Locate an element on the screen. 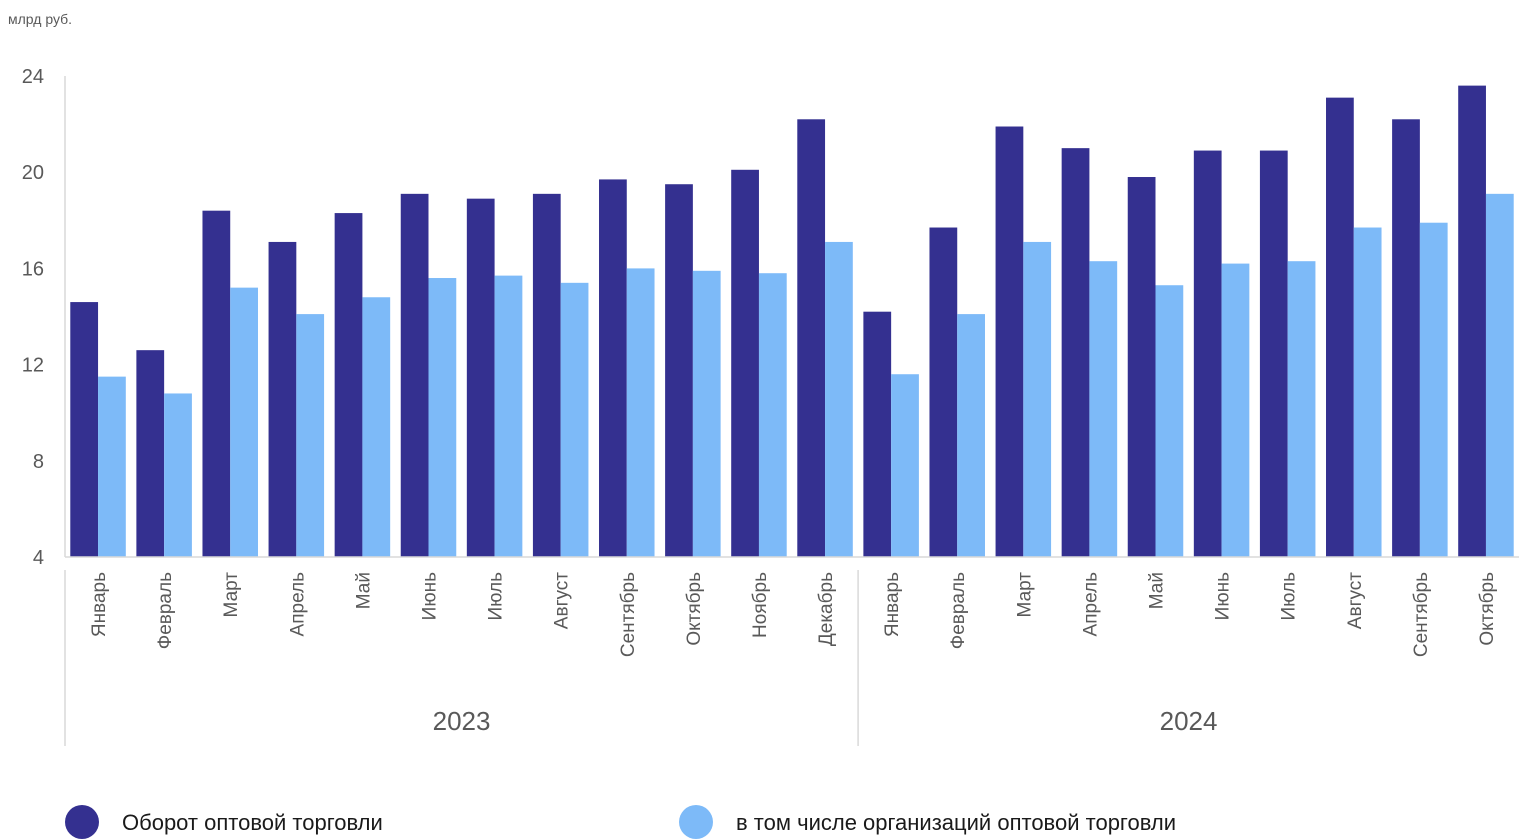  y-tick-label: 24 is located at coordinates (33, 77).